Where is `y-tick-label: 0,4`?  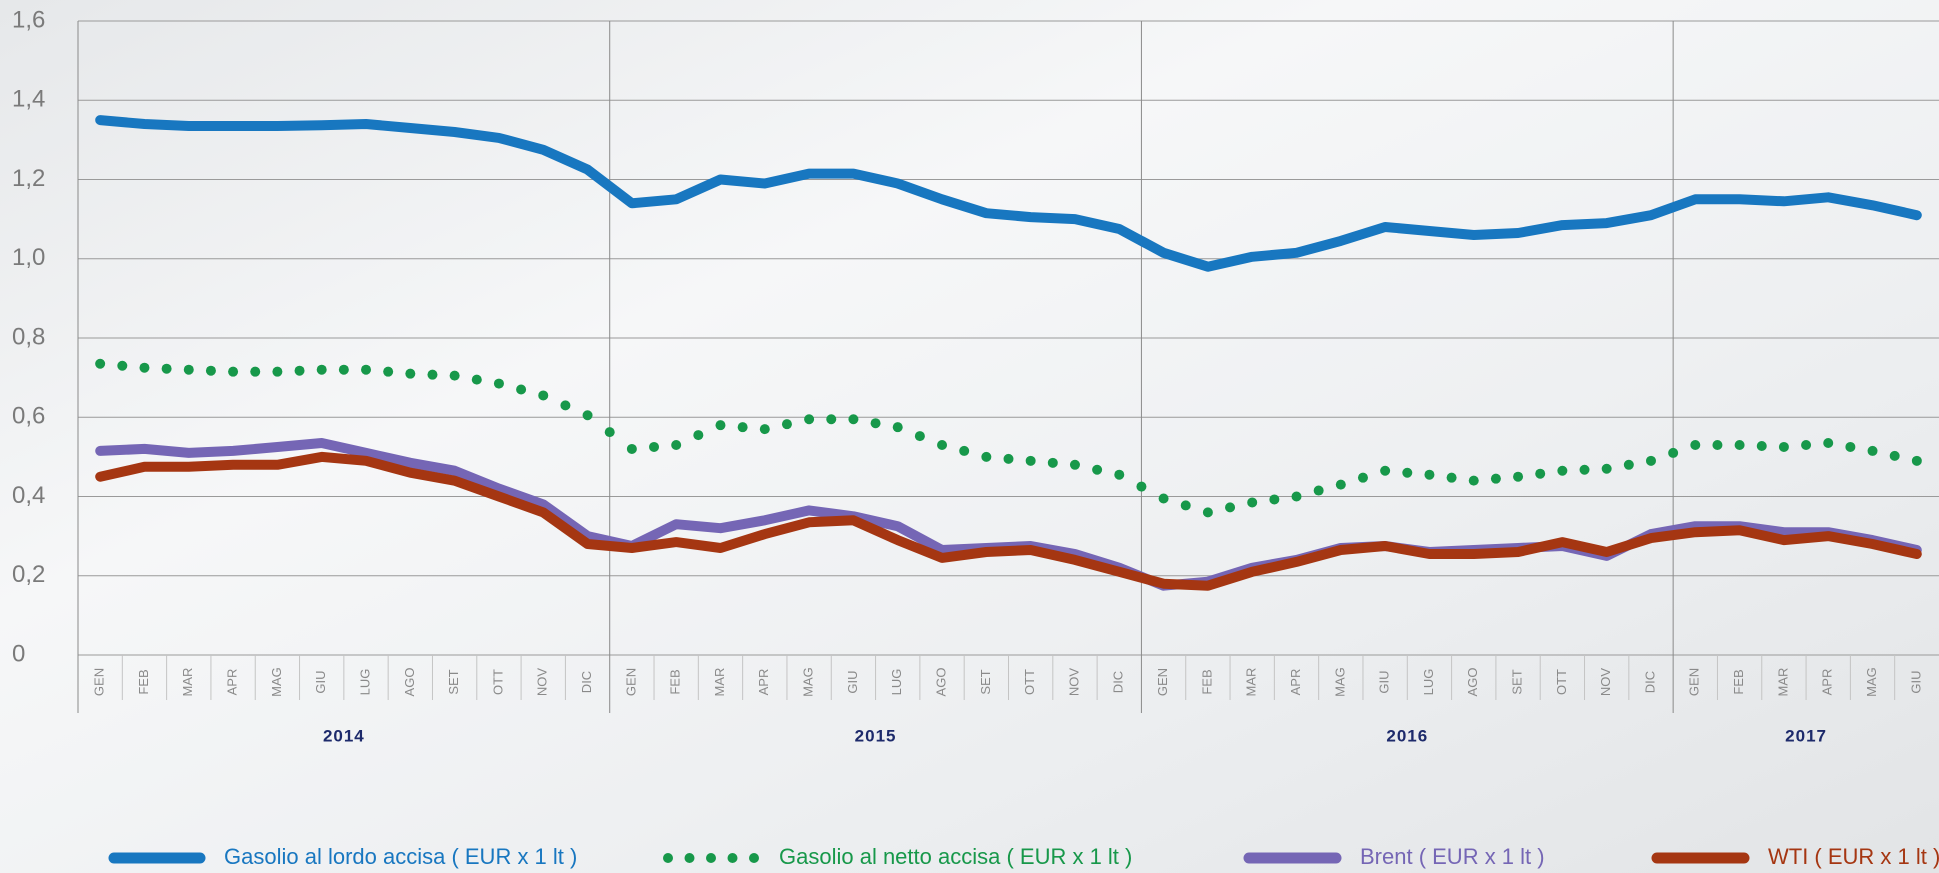
y-tick-label: 0,4 is located at coordinates (28, 495).